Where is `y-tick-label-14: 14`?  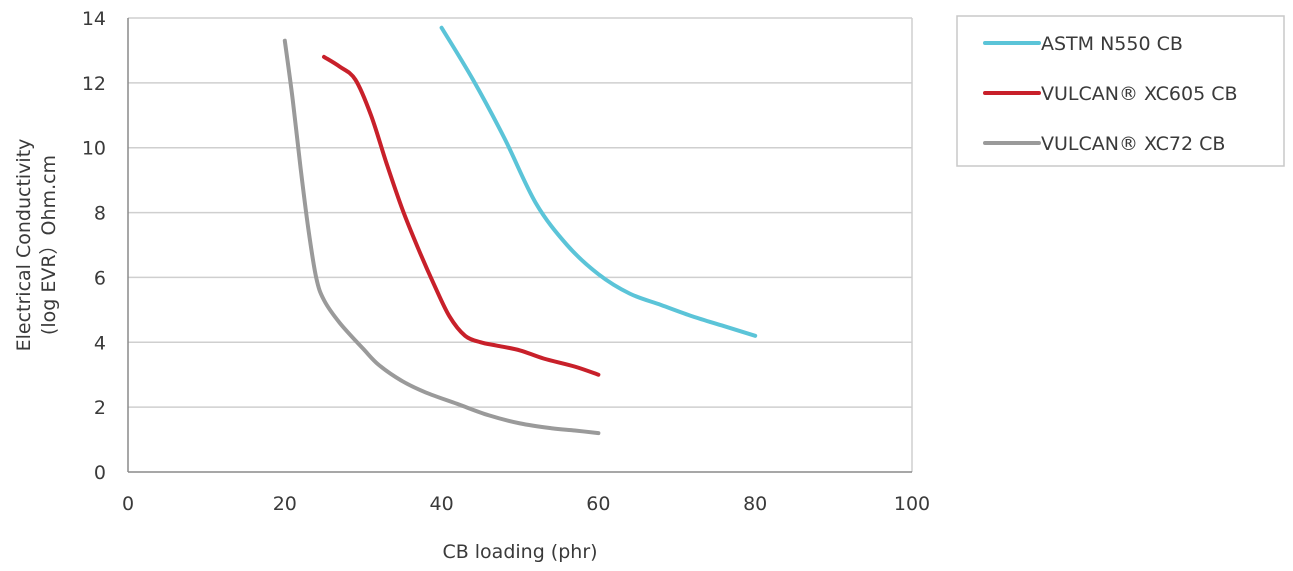 y-tick-label-14: 14 is located at coordinates (94, 19).